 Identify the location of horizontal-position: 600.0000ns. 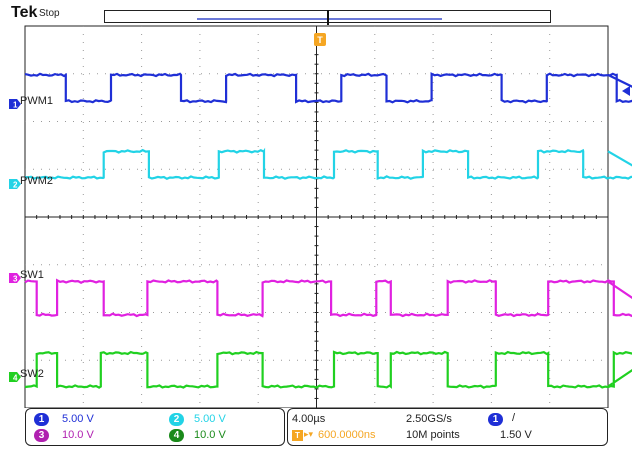
(347, 435).